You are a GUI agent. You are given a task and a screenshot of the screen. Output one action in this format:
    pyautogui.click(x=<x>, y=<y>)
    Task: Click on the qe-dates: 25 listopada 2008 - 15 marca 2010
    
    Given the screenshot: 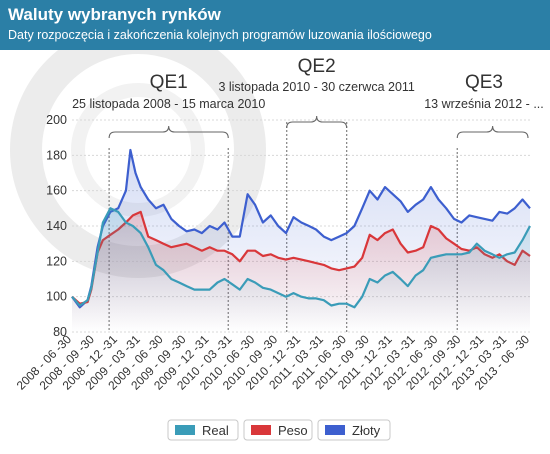 What is the action you would take?
    pyautogui.click(x=168, y=104)
    